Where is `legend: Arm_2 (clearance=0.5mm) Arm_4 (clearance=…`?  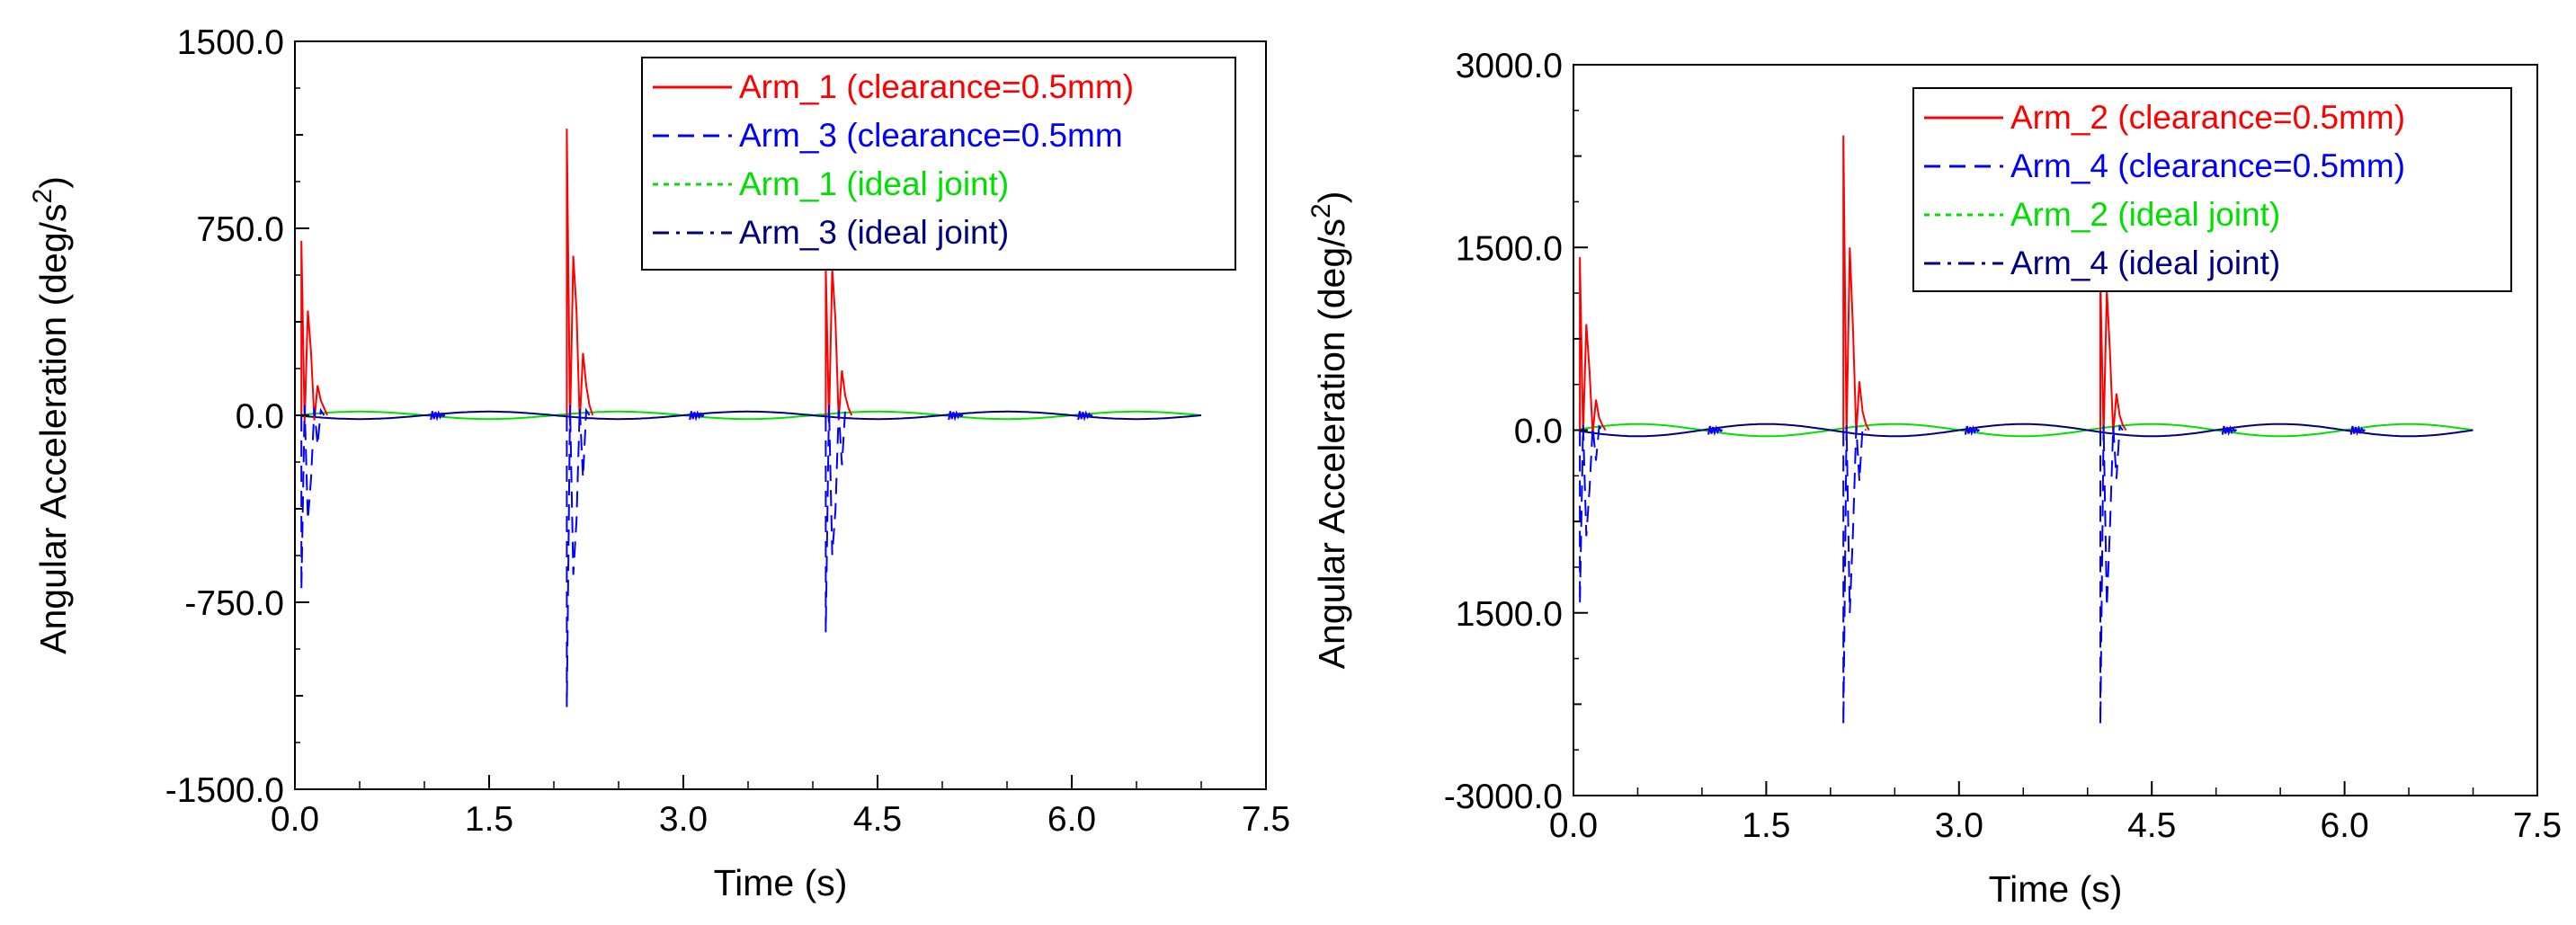 legend: Arm_2 (clearance=0.5mm) Arm_4 (clearance=… is located at coordinates (2212, 189).